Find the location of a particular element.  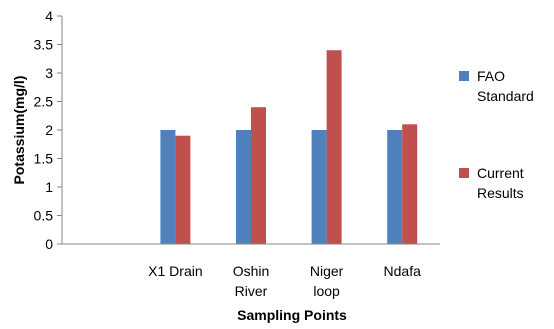

y-axis-title: Potassium(mg/l) is located at coordinates (19, 130).